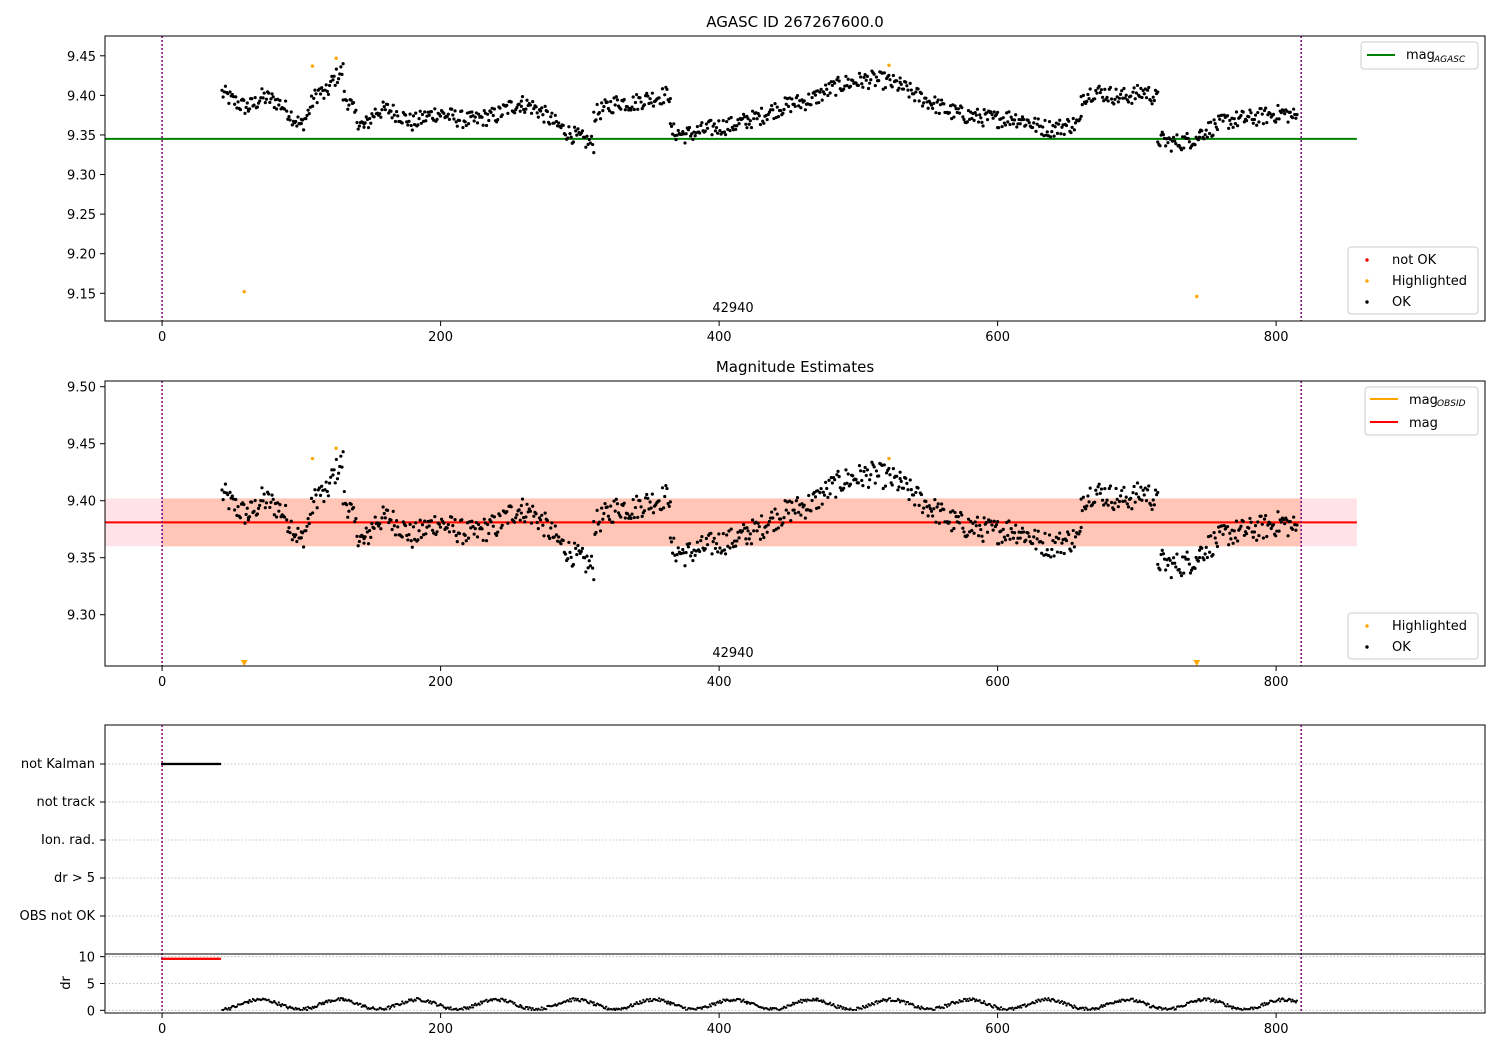 The height and width of the screenshot is (1050, 1500). What do you see at coordinates (162, 1029) in the screenshot?
I see `x-tick-label: 0` at bounding box center [162, 1029].